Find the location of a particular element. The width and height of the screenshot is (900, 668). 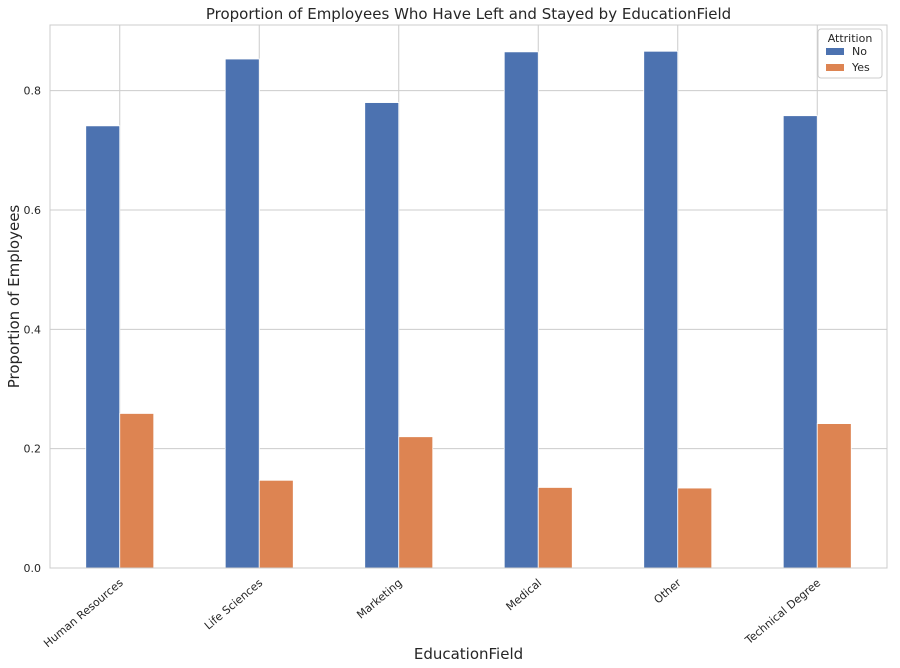

y-tick-label: 0.8 is located at coordinates (33, 91).